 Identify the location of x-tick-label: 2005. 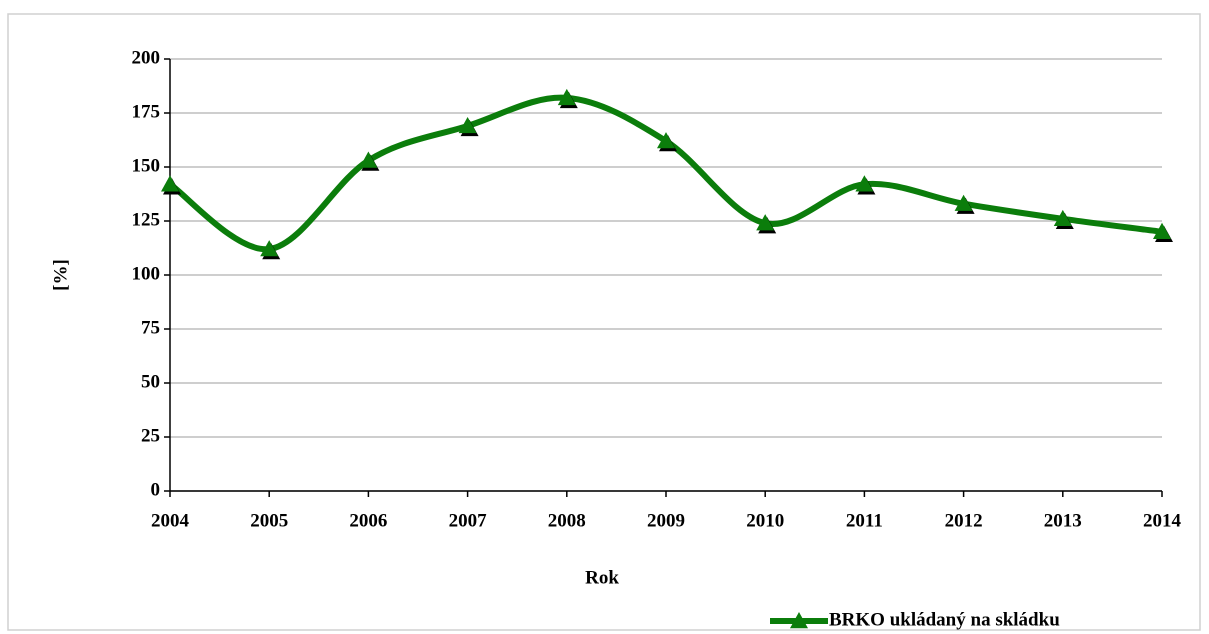
(269, 520).